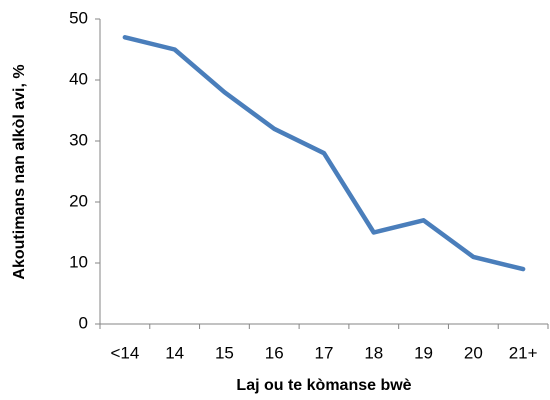  What do you see at coordinates (473, 352) in the screenshot?
I see `x-tick-label: 20` at bounding box center [473, 352].